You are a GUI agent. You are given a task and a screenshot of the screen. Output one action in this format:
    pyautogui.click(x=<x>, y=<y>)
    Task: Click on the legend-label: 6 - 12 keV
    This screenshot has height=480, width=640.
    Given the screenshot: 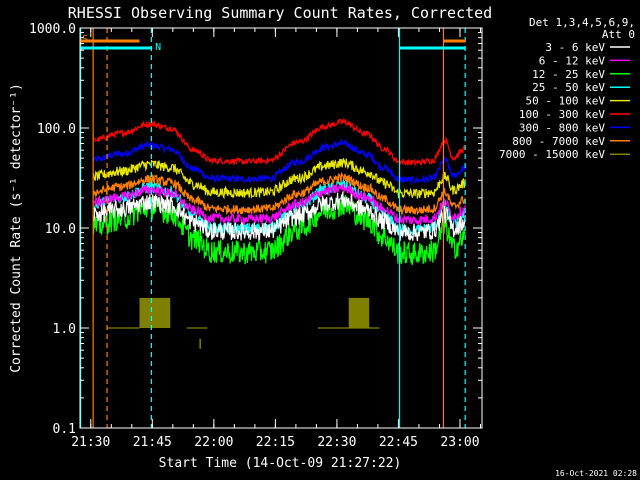 What is the action you would take?
    pyautogui.click(x=572, y=60)
    